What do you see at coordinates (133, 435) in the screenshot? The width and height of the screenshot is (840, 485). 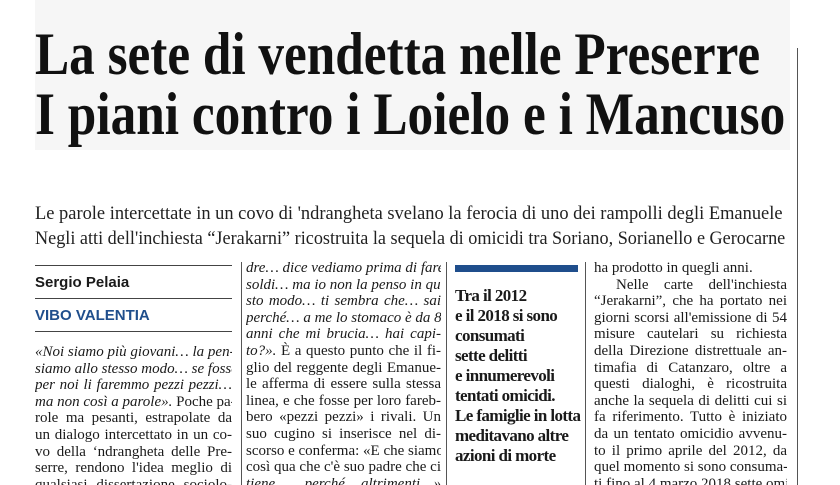 I see `text-line: un dialogo intercettato in un co-` at bounding box center [133, 435].